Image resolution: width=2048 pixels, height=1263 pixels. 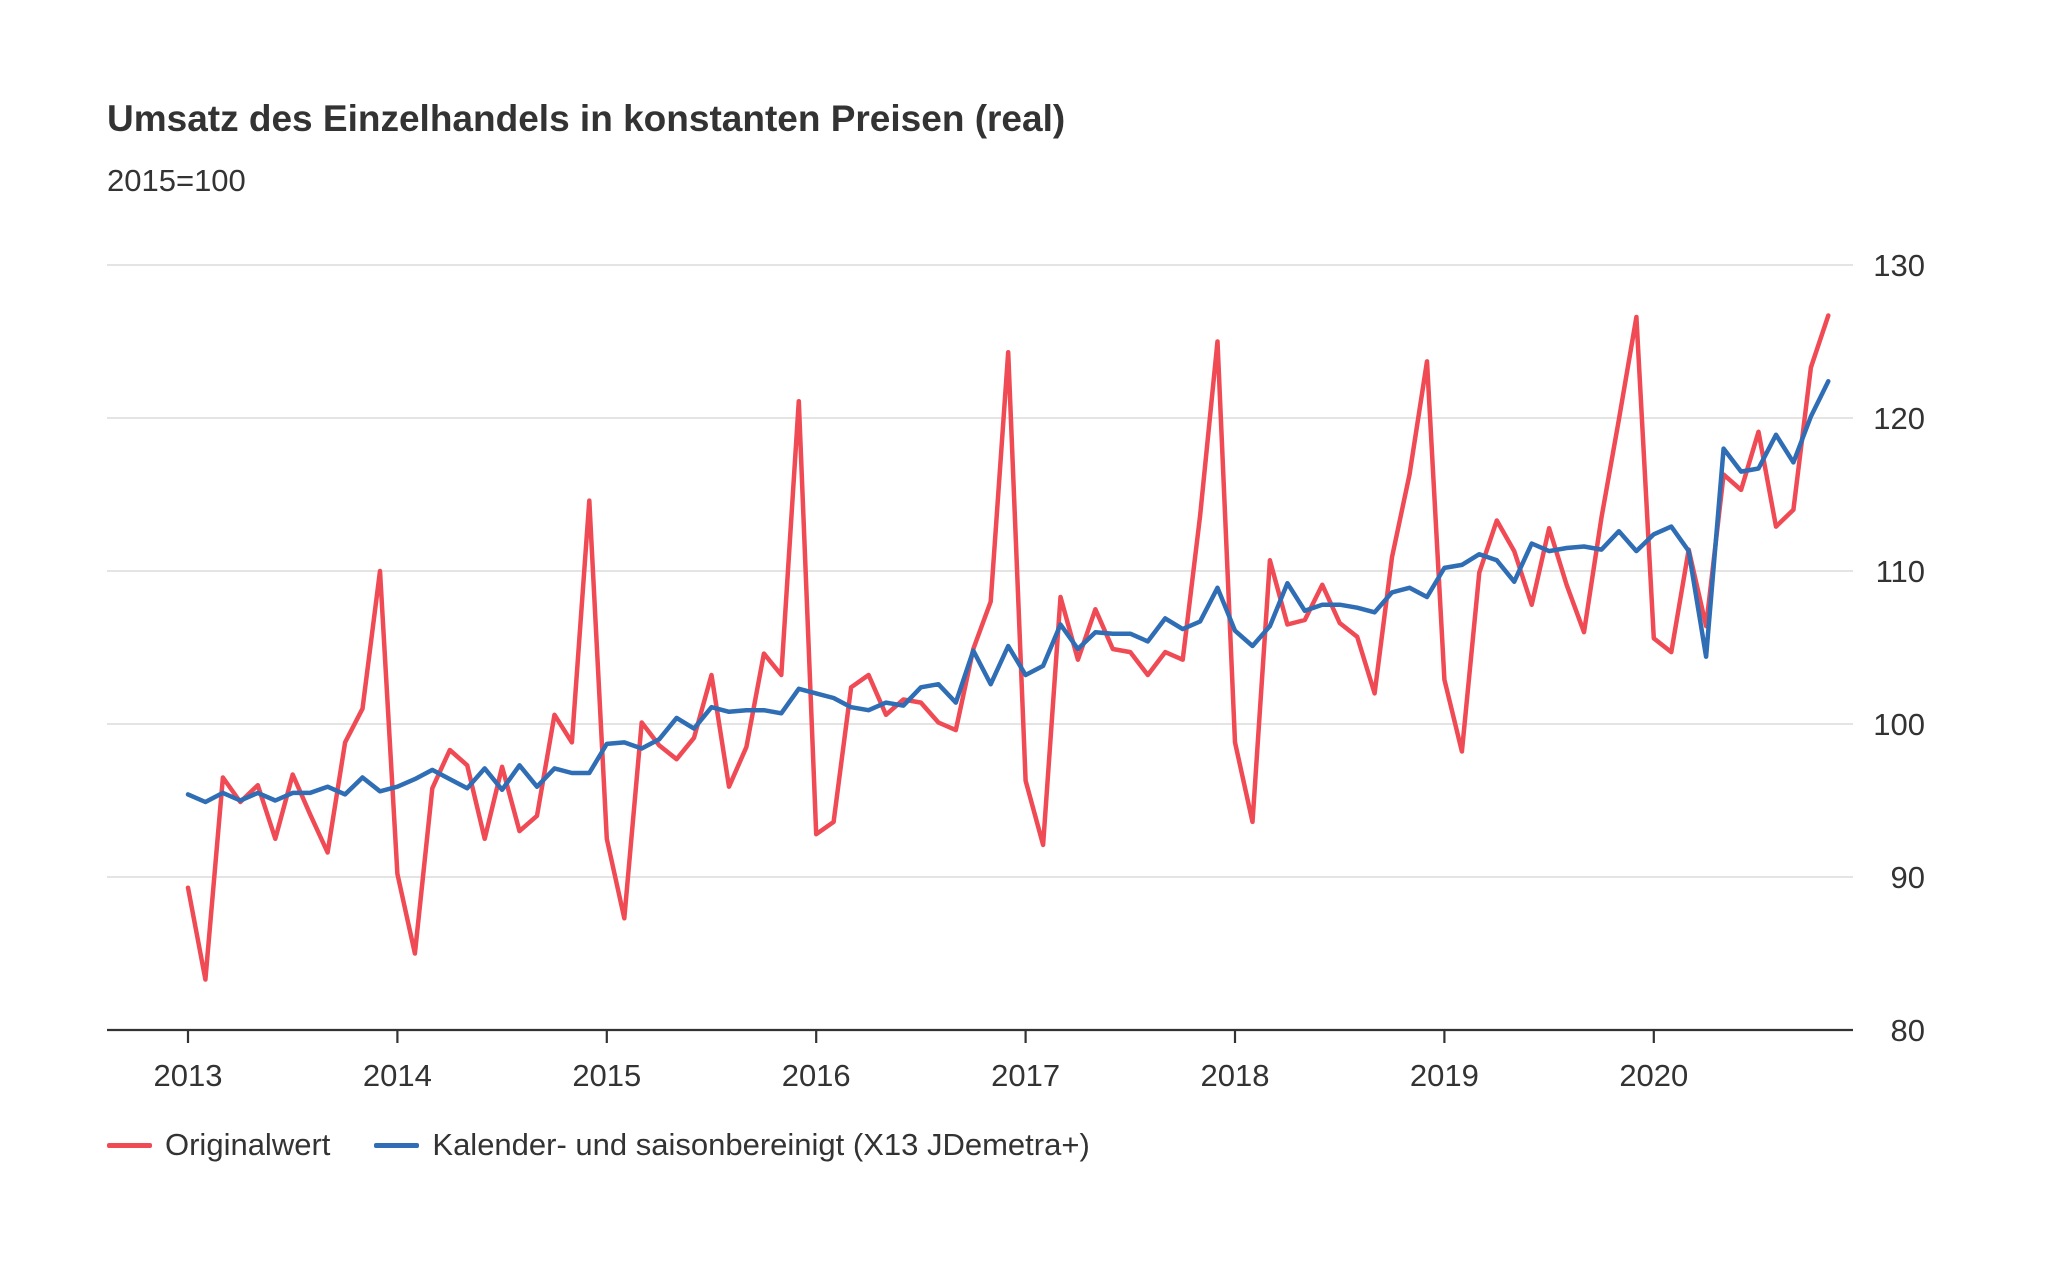 I want to click on x-axis: 2013 2014 2015 2016 2017 2018 2019 2020, so click(x=980, y=1060).